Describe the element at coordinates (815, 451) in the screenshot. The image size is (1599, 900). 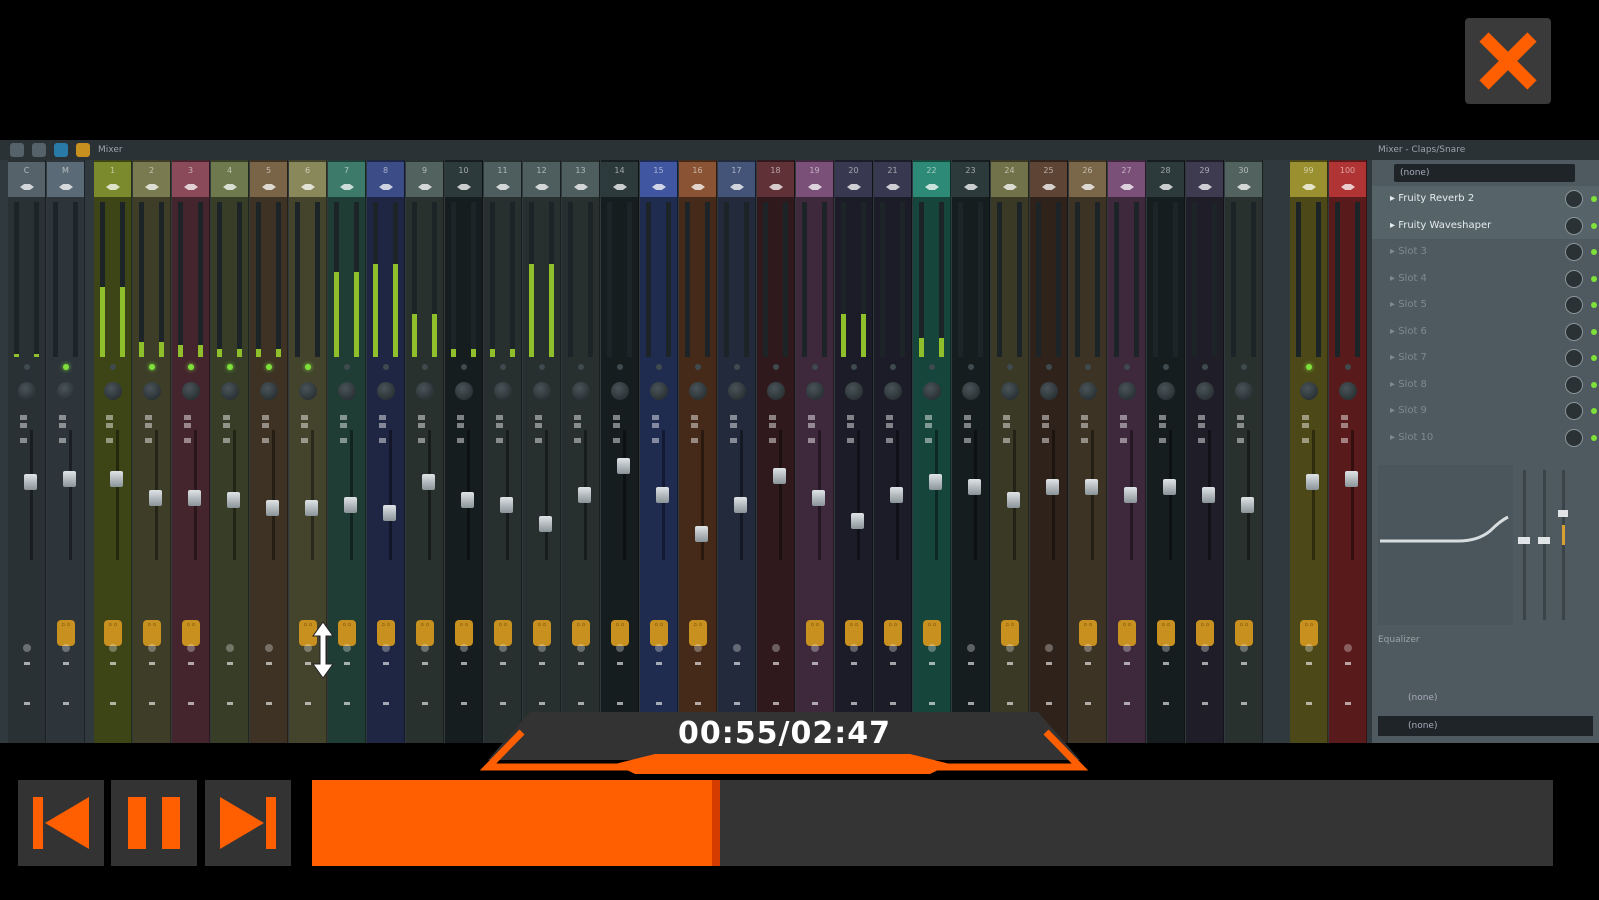
I see `mixer-strip: 19 ◦◦` at that location.